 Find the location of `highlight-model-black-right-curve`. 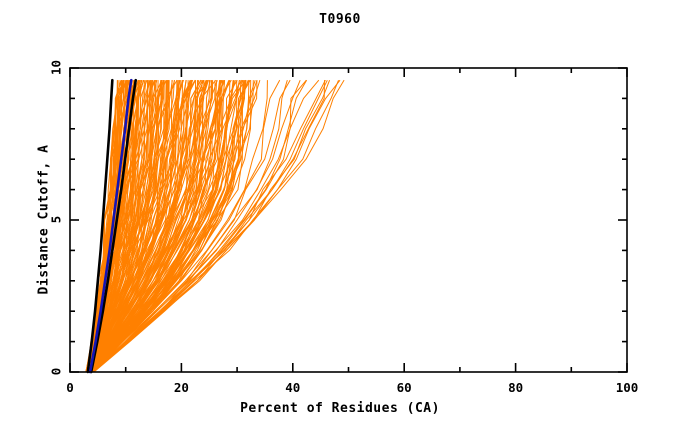

highlight-model-black-right-curve is located at coordinates (113, 226).